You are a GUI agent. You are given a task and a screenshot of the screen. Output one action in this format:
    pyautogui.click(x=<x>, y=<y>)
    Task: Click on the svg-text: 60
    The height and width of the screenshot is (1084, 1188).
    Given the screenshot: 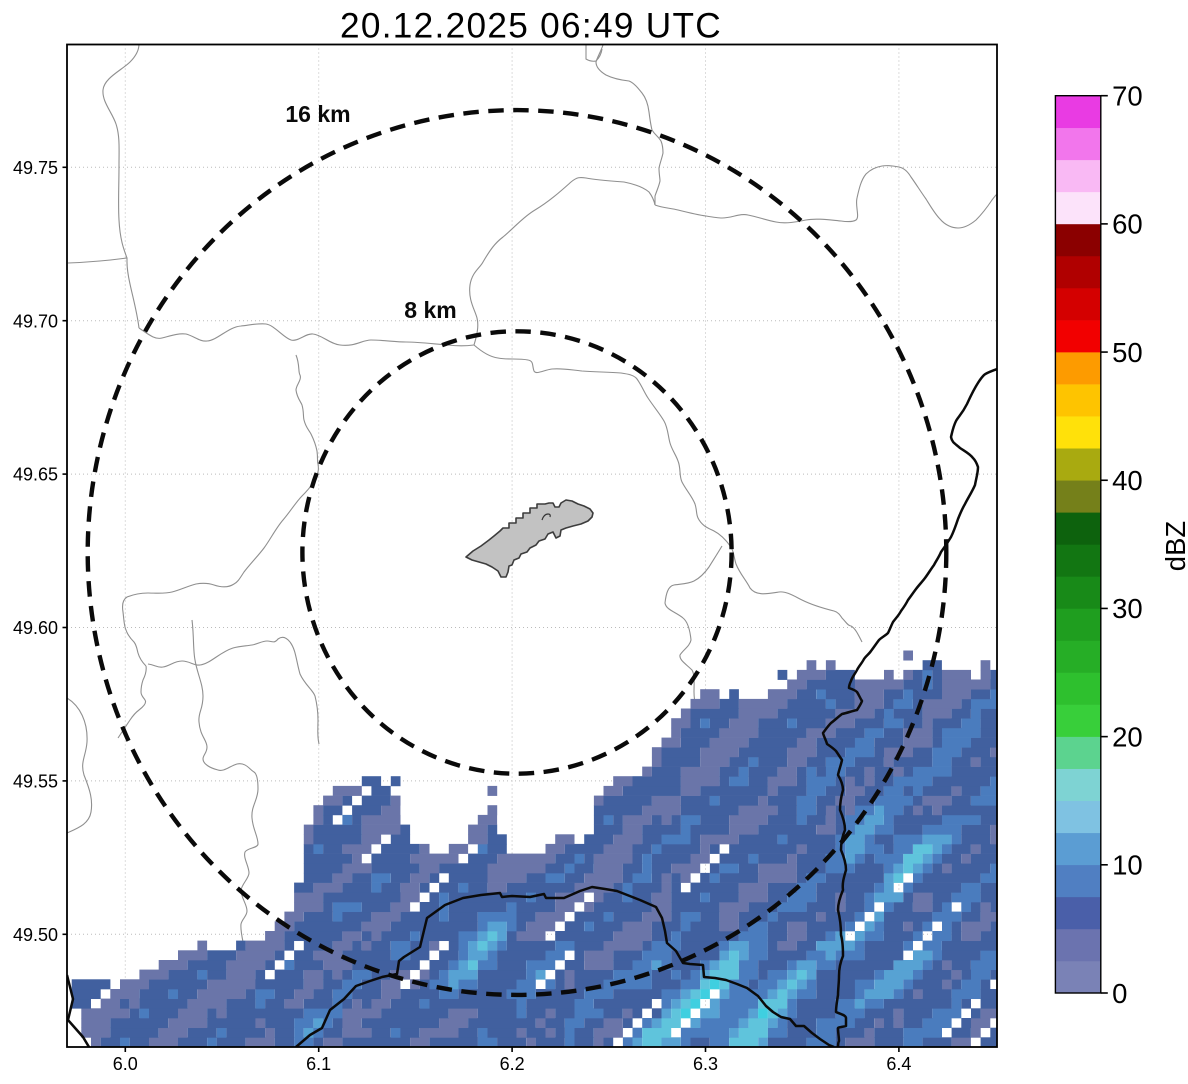 What is the action you would take?
    pyautogui.click(x=1127, y=224)
    